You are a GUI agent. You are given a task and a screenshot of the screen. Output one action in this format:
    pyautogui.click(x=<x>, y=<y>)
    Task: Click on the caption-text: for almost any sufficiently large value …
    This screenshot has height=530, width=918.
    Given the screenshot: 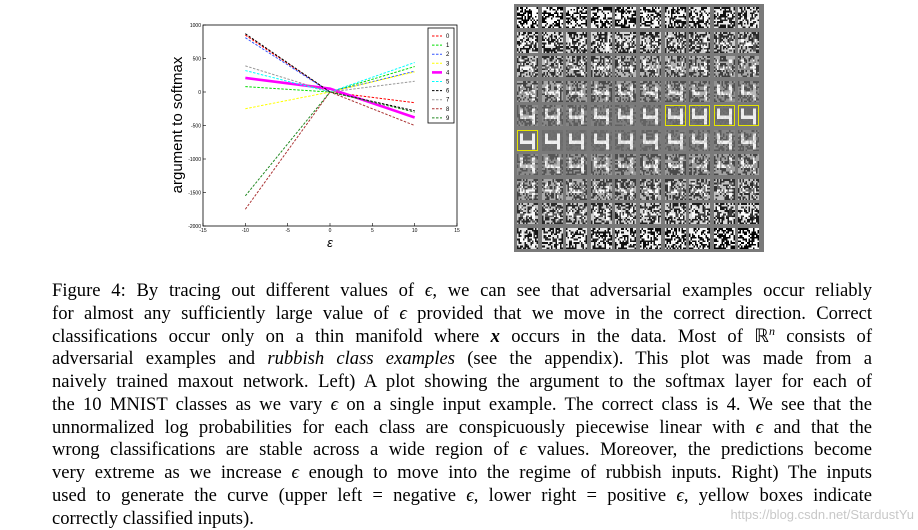 What is the action you would take?
    pyautogui.click(x=225, y=313)
    